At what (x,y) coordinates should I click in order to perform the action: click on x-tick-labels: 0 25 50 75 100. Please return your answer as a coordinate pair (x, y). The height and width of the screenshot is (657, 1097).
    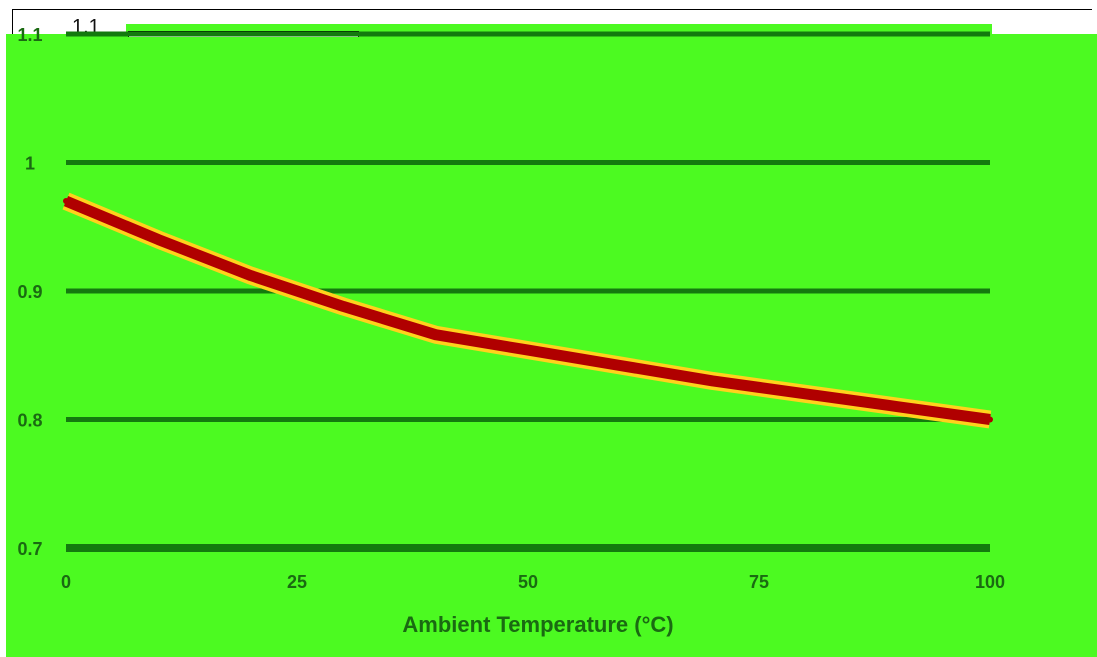
    Looking at the image, I should click on (533, 582).